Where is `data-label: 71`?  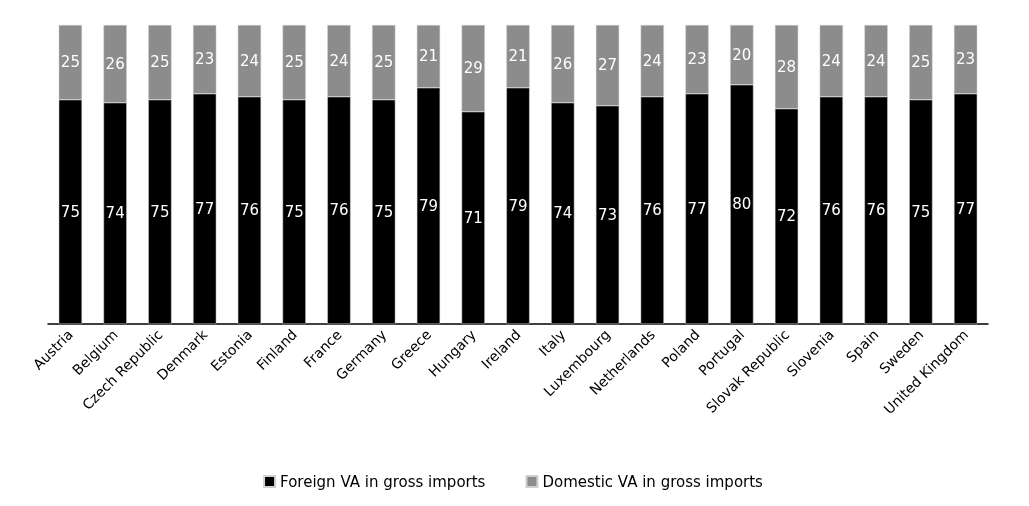 data-label: 71 is located at coordinates (473, 217).